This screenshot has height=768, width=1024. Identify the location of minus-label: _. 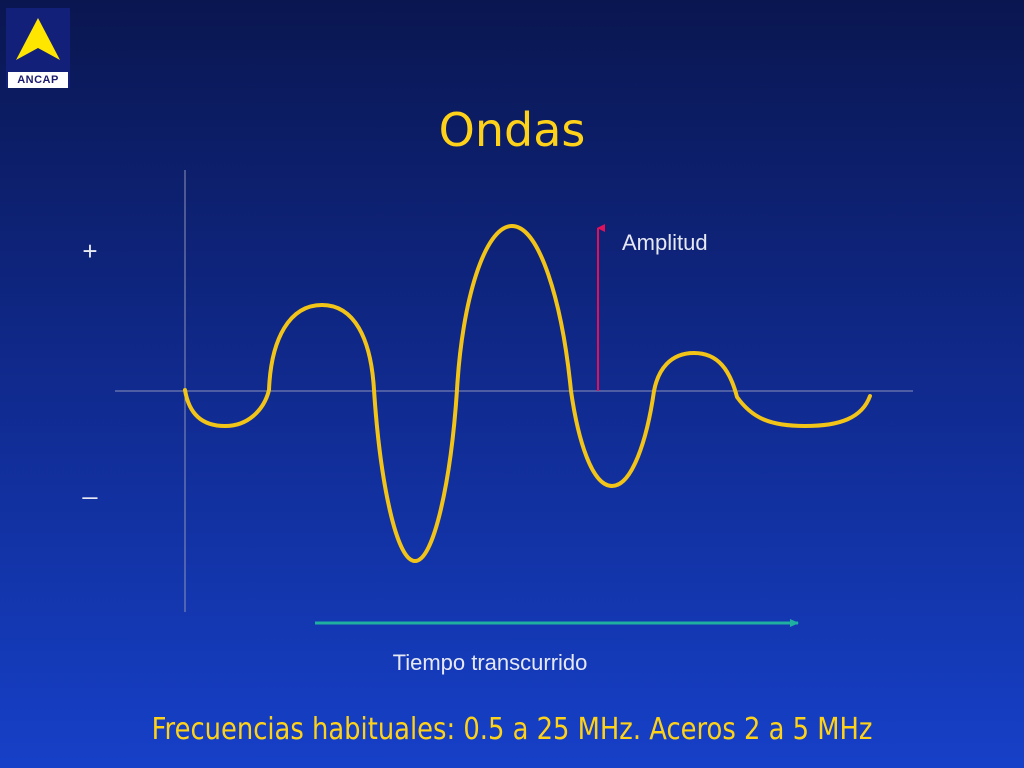
(90, 485).